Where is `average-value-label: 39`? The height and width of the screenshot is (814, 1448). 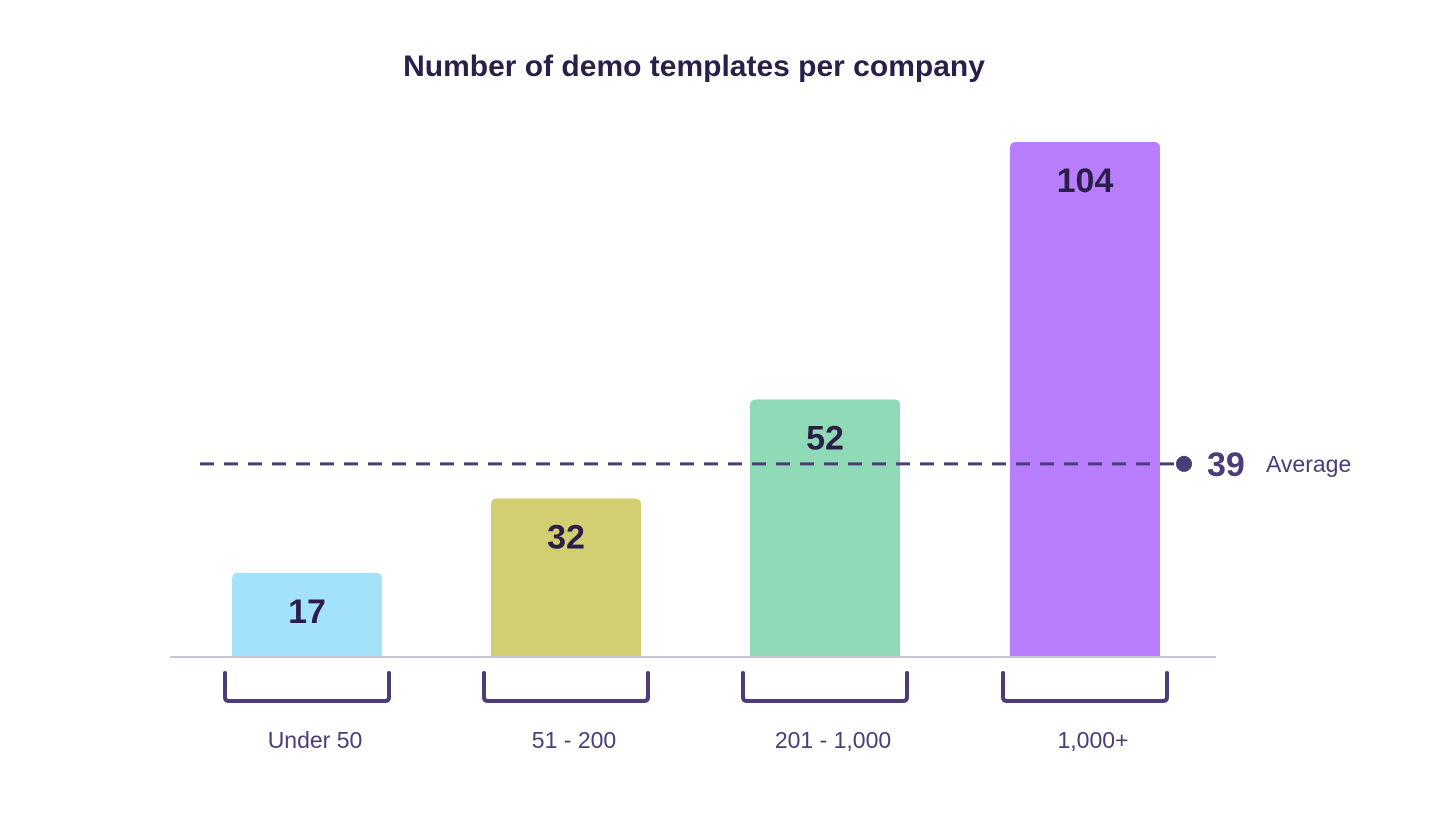
average-value-label: 39 is located at coordinates (1226, 465).